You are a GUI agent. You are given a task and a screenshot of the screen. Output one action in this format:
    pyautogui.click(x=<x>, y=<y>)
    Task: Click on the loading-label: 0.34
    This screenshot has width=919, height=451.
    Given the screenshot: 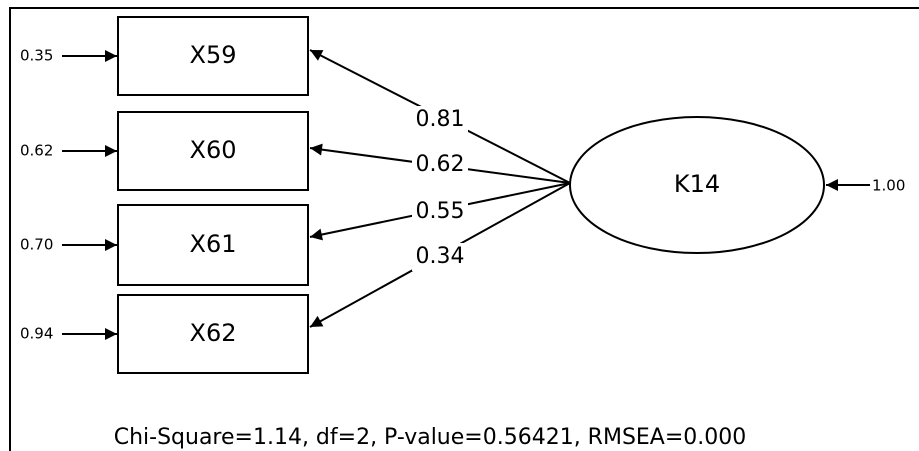 What is the action you would take?
    pyautogui.click(x=440, y=256)
    